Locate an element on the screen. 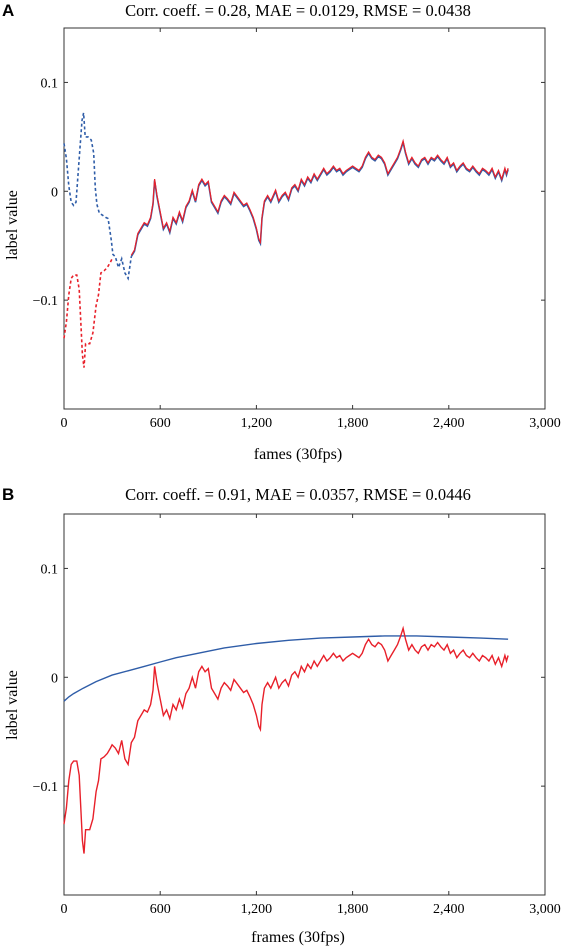 This screenshot has height=946, width=561. panel-b-x-tick-label: 1,200 is located at coordinates (257, 909).